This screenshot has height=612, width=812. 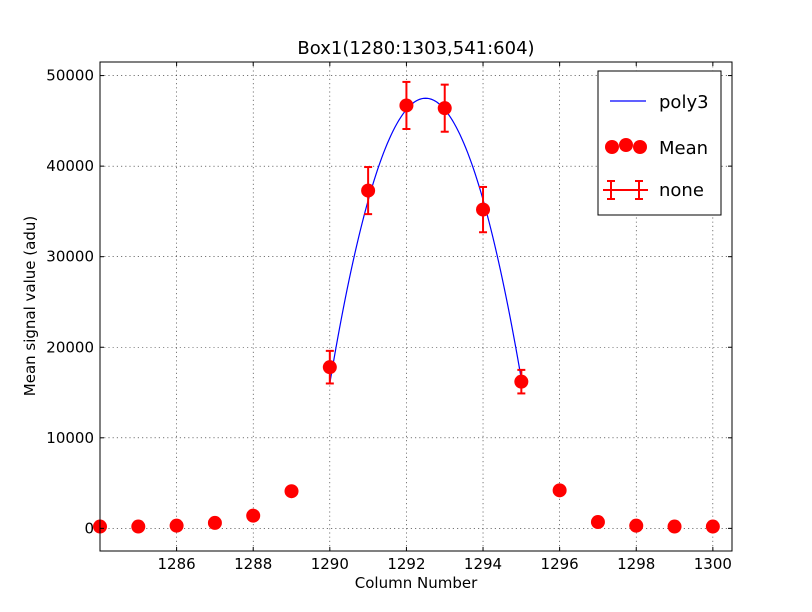 I want to click on y-tick-label: 10000, so click(x=70, y=438).